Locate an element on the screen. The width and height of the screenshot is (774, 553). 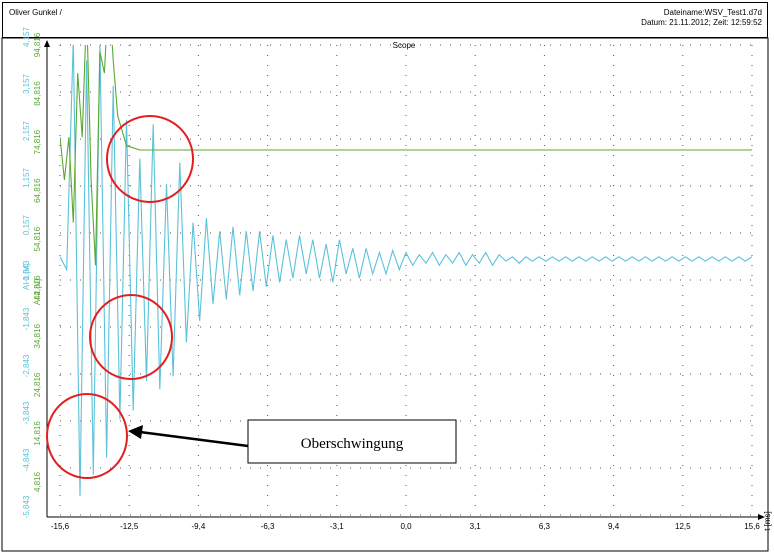
ai1-tick-label: 3,157 is located at coordinates (26, 83).